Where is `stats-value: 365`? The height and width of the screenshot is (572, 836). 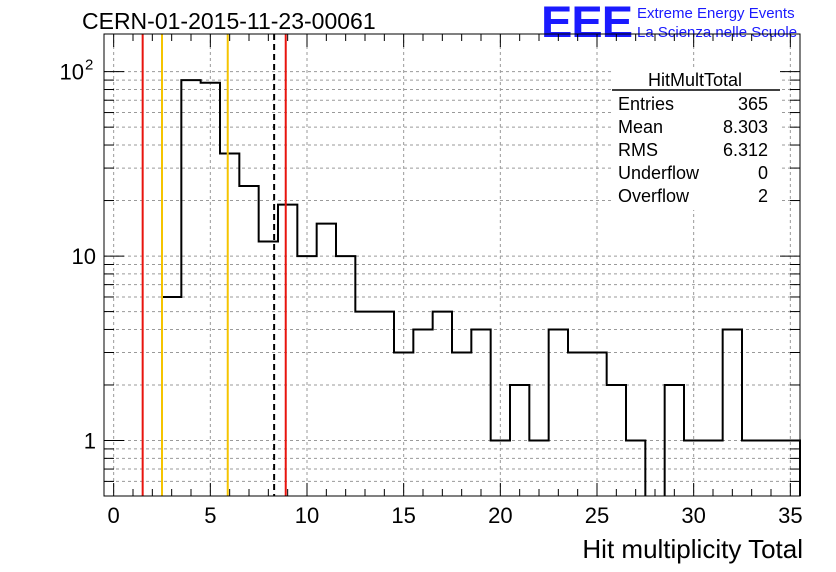
stats-value: 365 is located at coordinates (753, 104).